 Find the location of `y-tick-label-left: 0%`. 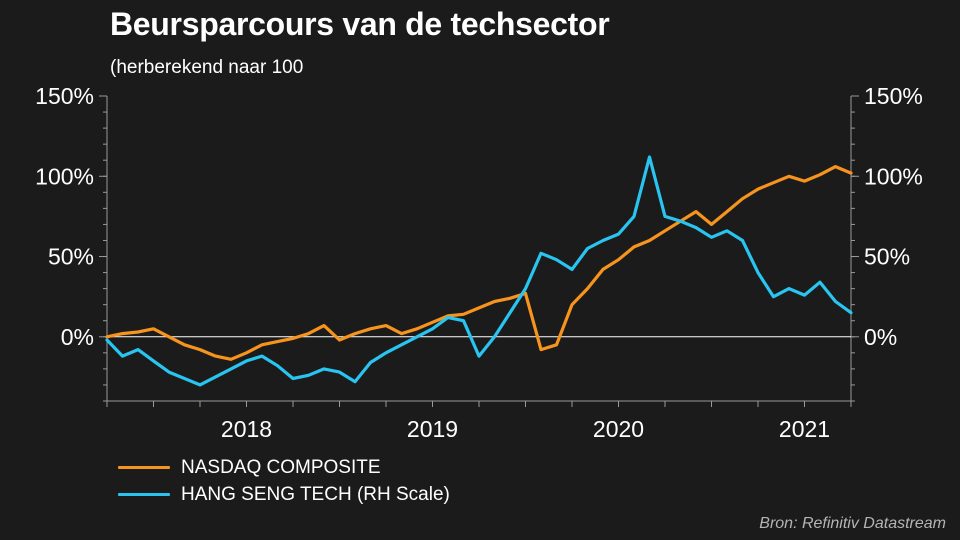

y-tick-label-left: 0% is located at coordinates (77, 337).